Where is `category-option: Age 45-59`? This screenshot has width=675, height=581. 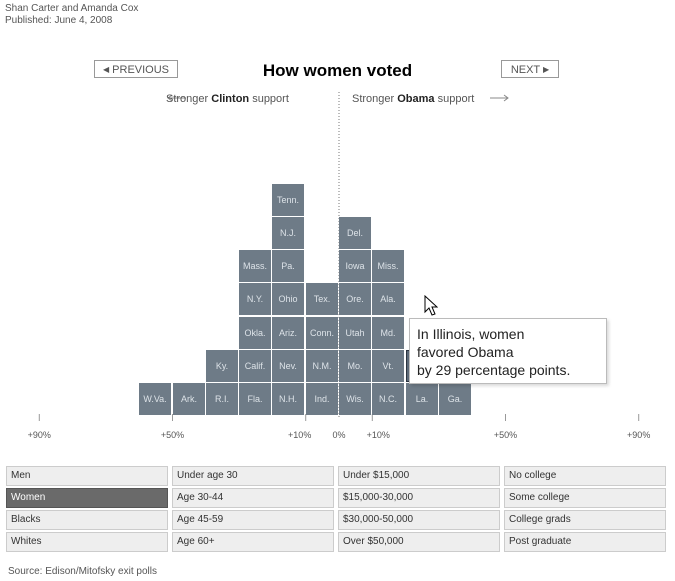 category-option: Age 45-59 is located at coordinates (253, 520).